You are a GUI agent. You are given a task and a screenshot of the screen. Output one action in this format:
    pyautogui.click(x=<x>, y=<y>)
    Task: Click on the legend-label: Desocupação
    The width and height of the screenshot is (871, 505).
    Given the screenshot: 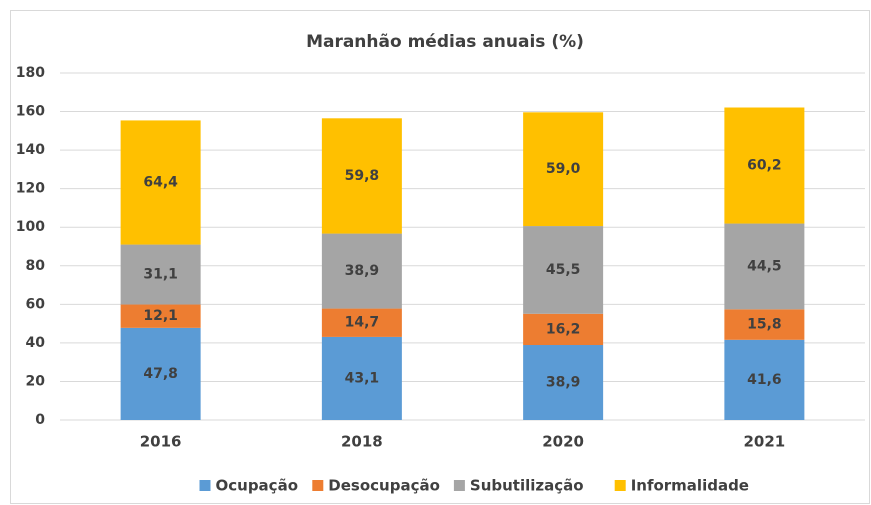 What is the action you would take?
    pyautogui.click(x=384, y=486)
    